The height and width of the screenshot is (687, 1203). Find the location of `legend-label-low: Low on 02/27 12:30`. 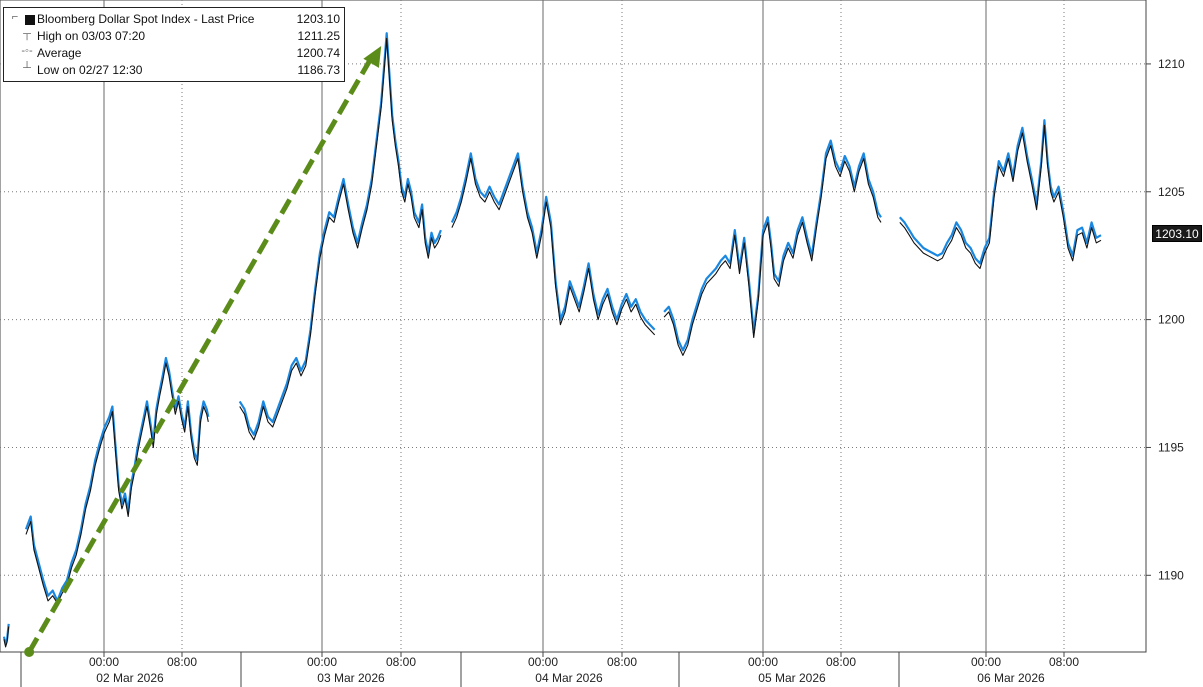

legend-label-low: Low on 02/27 12:30 is located at coordinates (90, 70).